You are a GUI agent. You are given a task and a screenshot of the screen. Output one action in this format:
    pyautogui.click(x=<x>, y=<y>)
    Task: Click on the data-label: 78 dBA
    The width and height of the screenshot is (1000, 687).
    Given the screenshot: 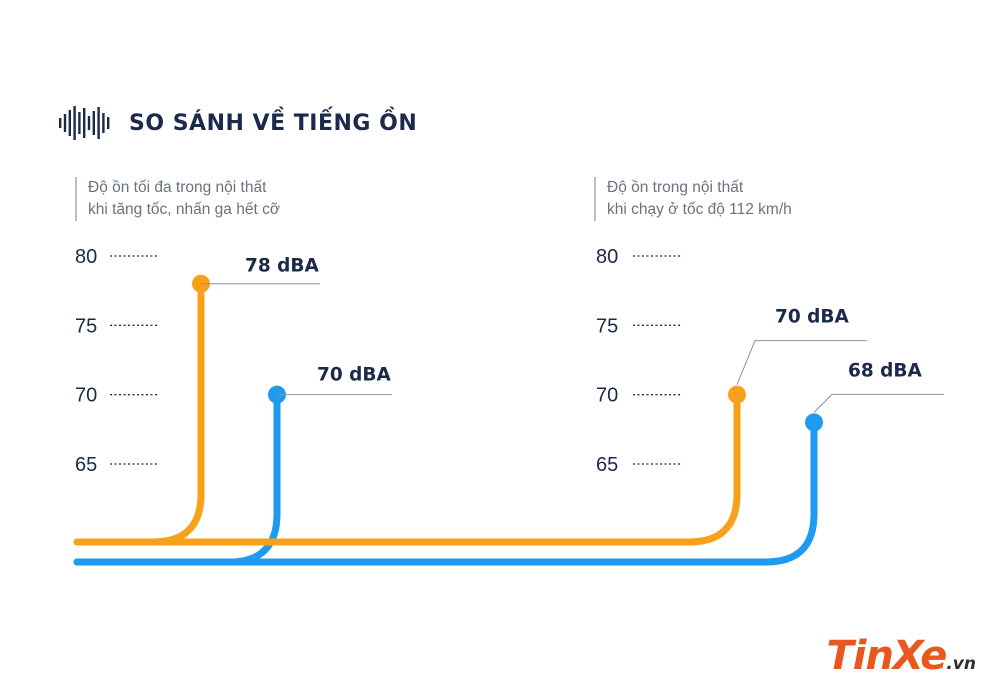 What is the action you would take?
    pyautogui.click(x=282, y=266)
    